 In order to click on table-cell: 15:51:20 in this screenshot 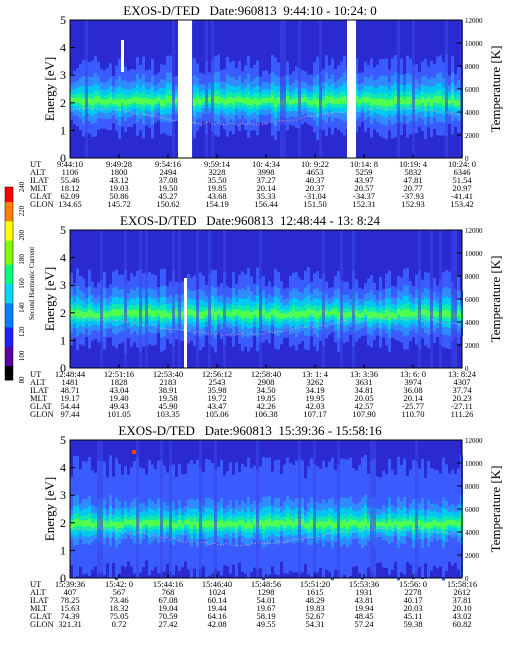, I will do `click(315, 584)`.